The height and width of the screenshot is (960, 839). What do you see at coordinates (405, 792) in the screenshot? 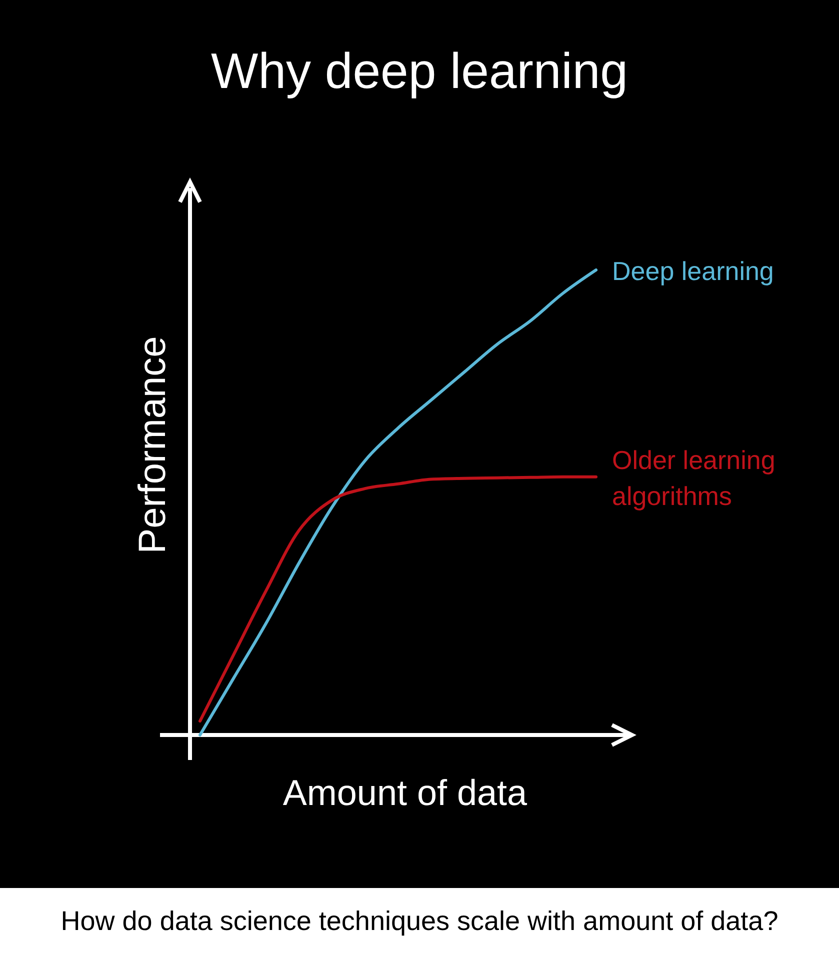
I see `x-axis-title: Amount of data` at bounding box center [405, 792].